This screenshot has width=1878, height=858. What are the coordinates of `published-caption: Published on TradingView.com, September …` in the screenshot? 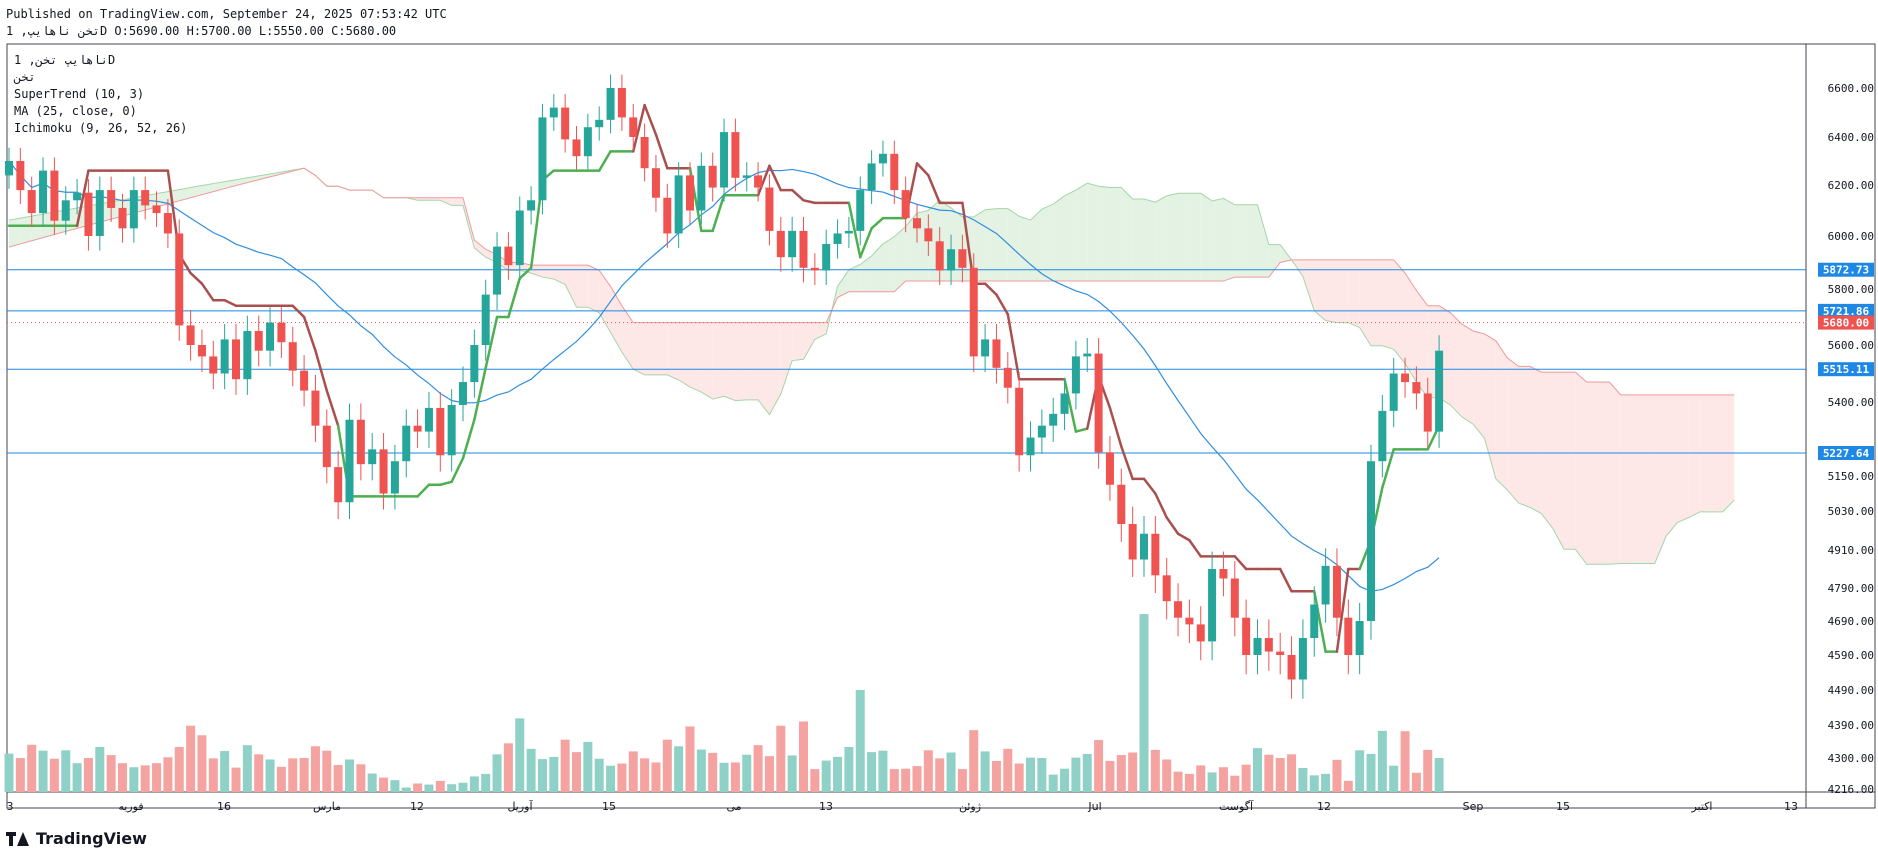 It's located at (226, 14).